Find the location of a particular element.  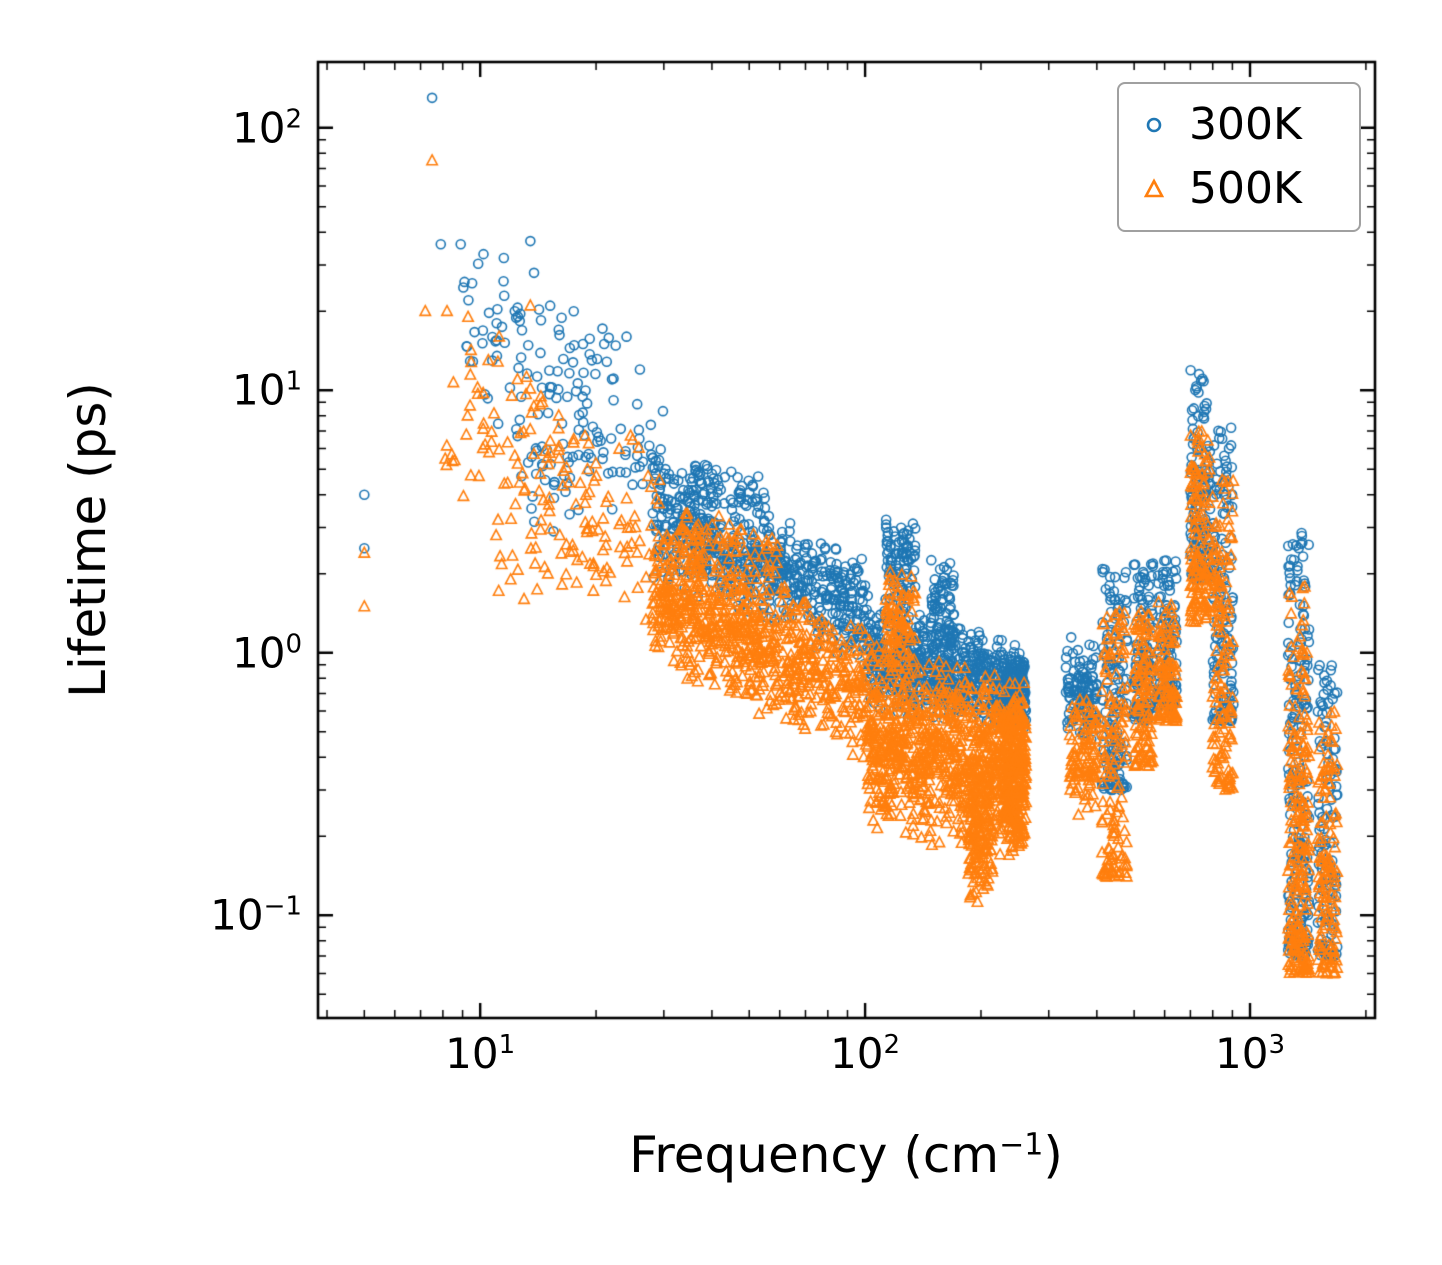

legend-item-500k: 500K is located at coordinates (1239, 189).